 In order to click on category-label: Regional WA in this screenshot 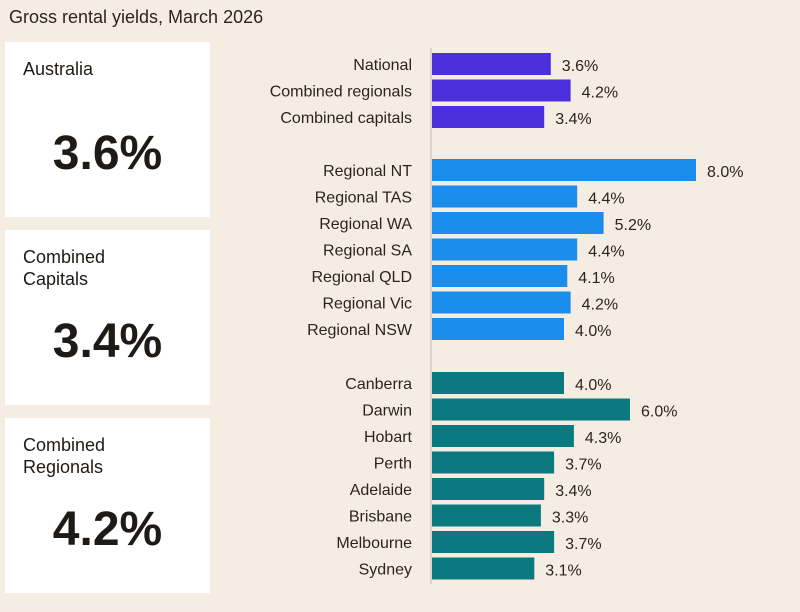, I will do `click(365, 224)`.